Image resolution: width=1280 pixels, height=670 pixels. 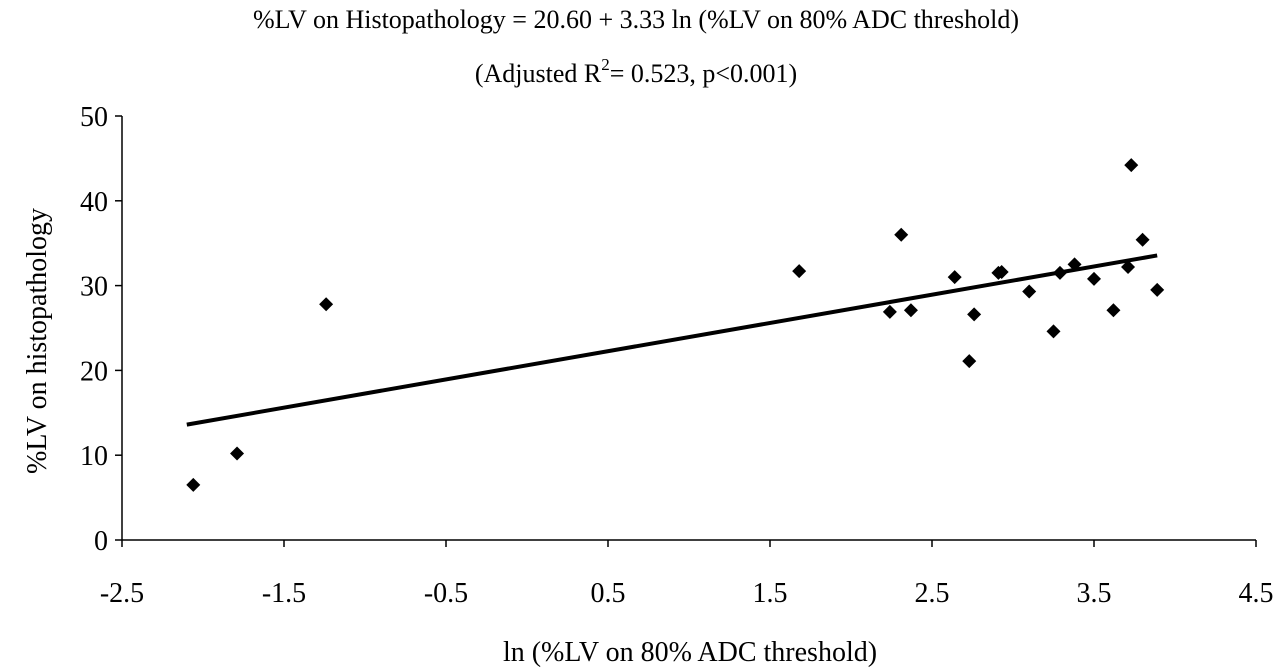 What do you see at coordinates (687, 574) in the screenshot?
I see `x-axis-ticks: -2.5 -1.5 -0.5 0.5 1.5 2.5 3.5 4.5` at bounding box center [687, 574].